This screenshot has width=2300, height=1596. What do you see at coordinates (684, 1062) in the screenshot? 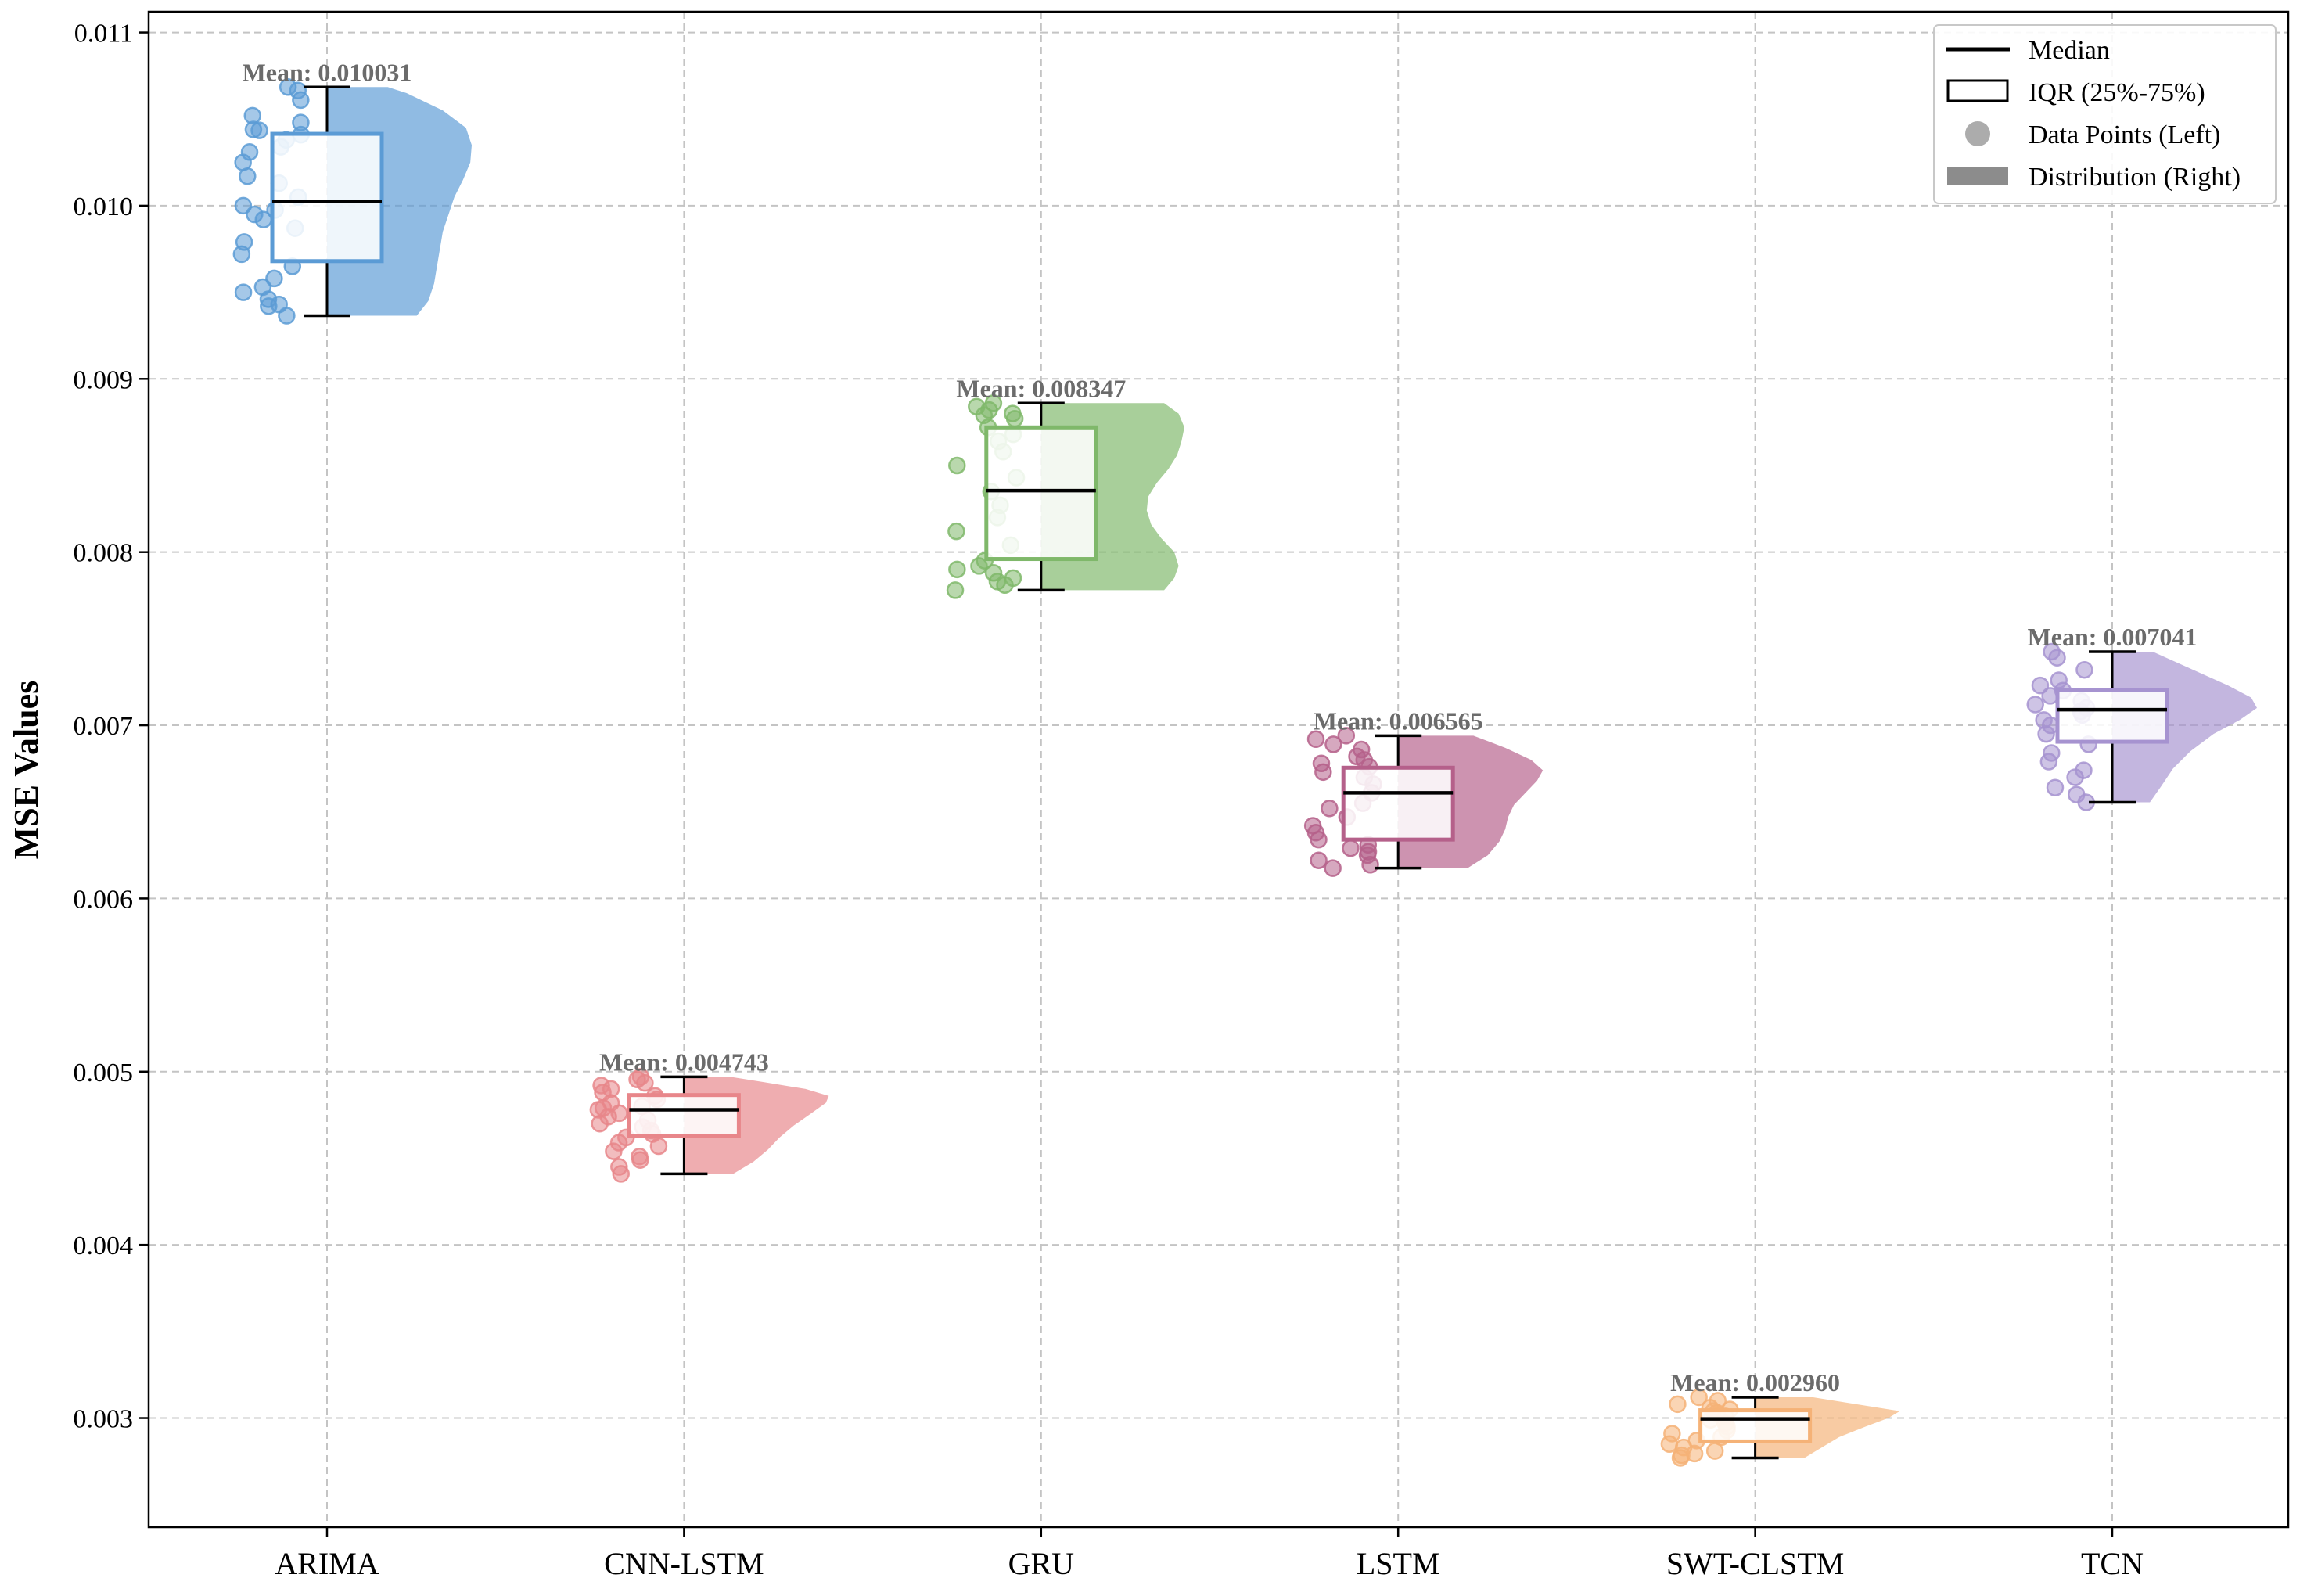
I see `mean-label: Mean: 0.004743` at bounding box center [684, 1062].